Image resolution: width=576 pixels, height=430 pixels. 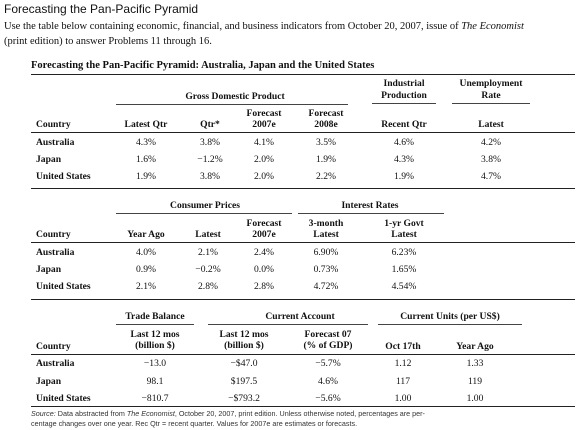 I want to click on cell: 3.5%, so click(x=326, y=142).